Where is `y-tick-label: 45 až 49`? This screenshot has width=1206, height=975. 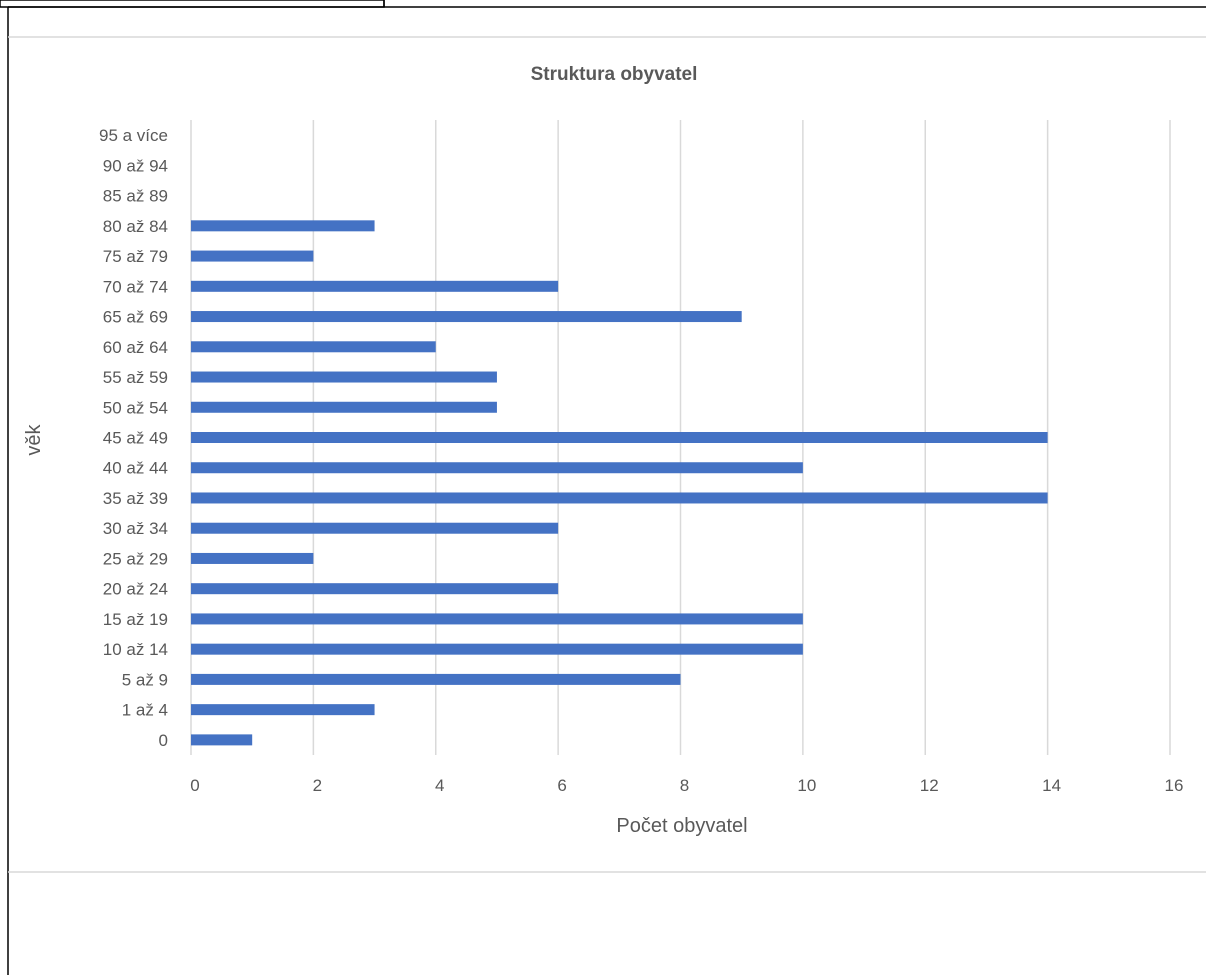 y-tick-label: 45 až 49 is located at coordinates (135, 438).